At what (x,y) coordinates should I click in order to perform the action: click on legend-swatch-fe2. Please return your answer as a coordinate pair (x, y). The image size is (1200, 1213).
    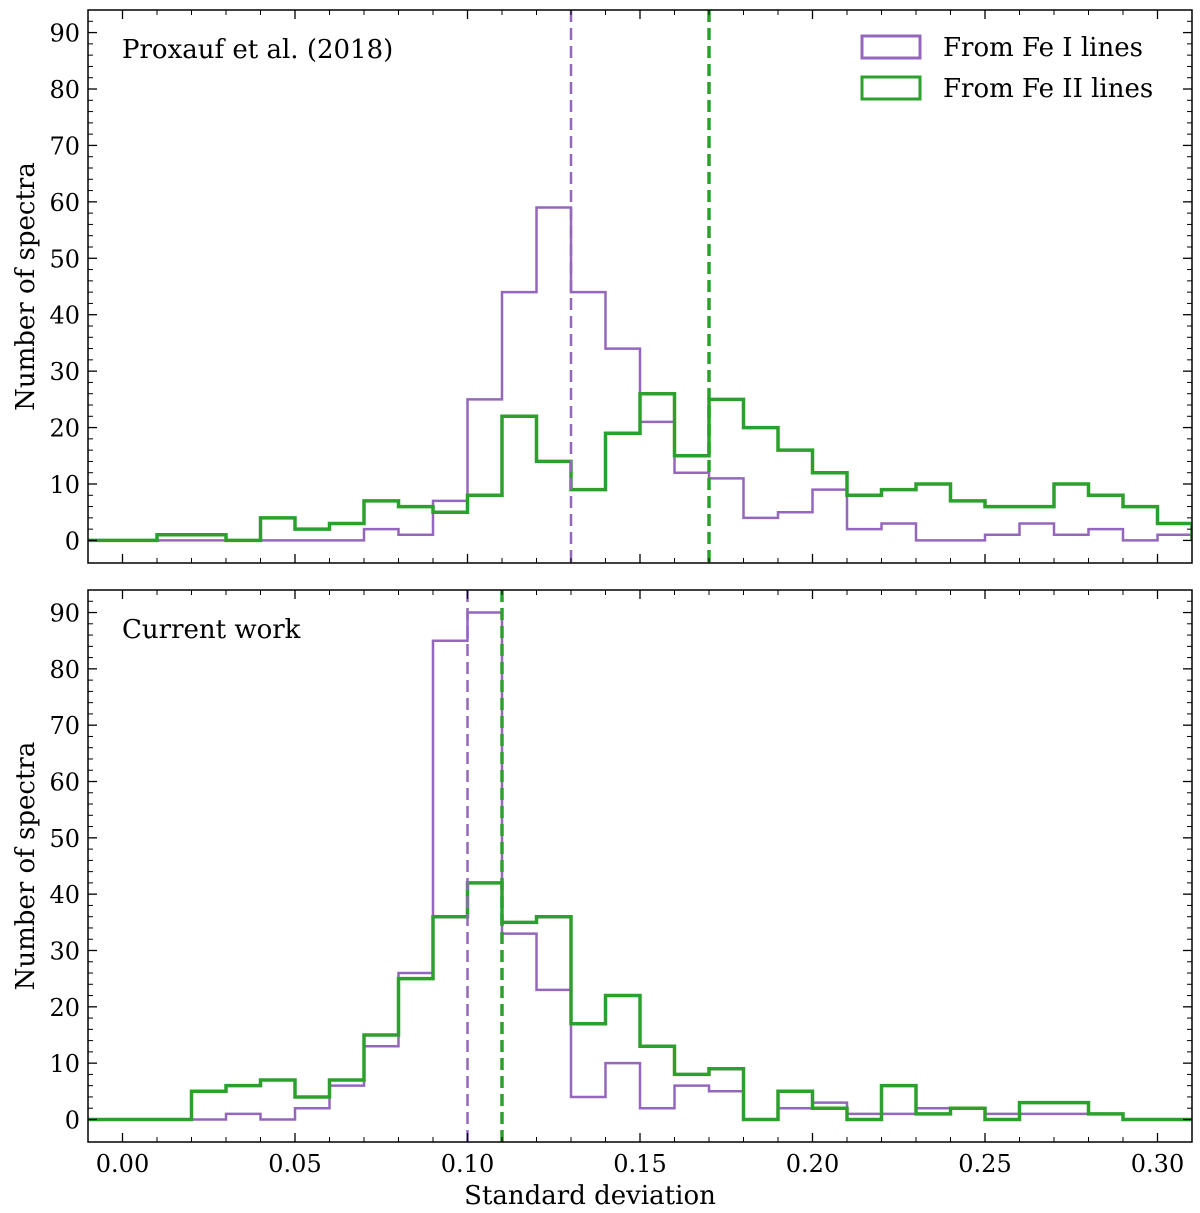
    Looking at the image, I should click on (891, 88).